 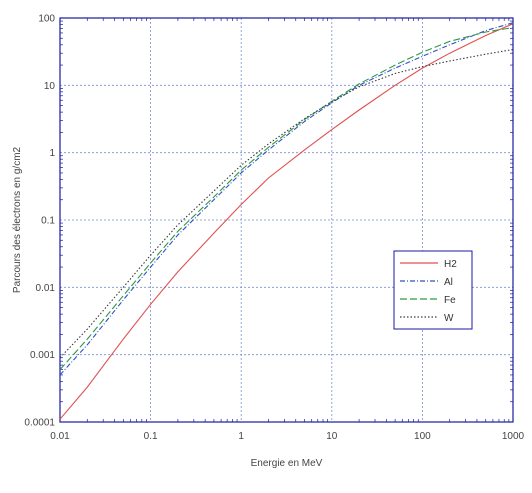 What do you see at coordinates (450, 264) in the screenshot?
I see `legend-label-h2: H2` at bounding box center [450, 264].